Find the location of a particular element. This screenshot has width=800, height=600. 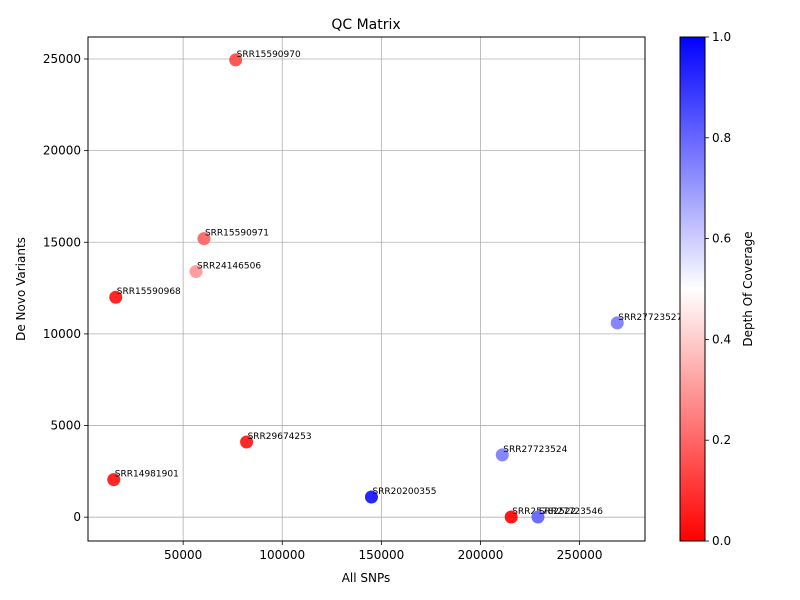

y-tick-label: 15000 is located at coordinates (62, 242).